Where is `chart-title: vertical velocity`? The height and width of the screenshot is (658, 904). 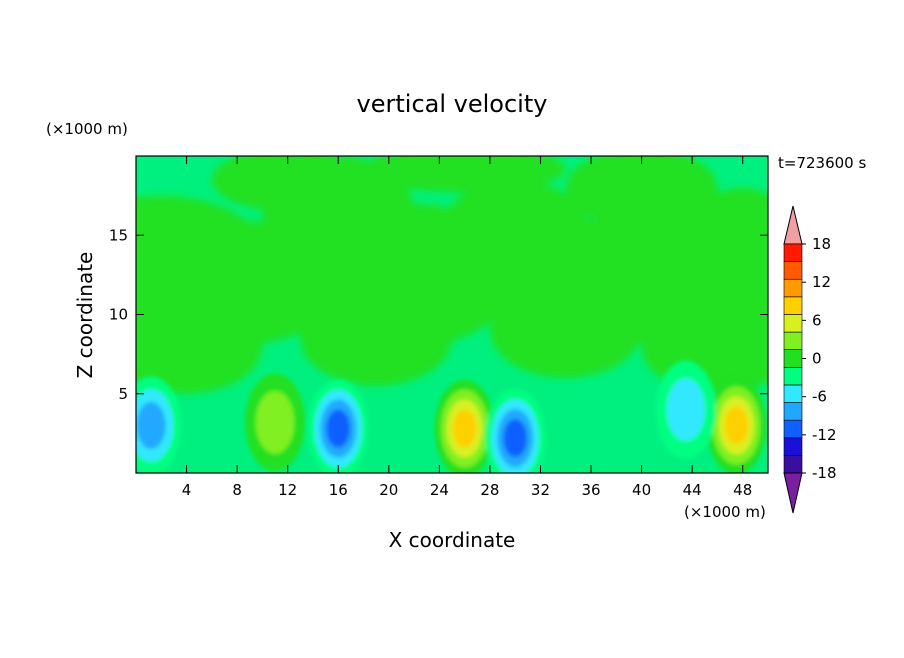 chart-title: vertical velocity is located at coordinates (452, 104).